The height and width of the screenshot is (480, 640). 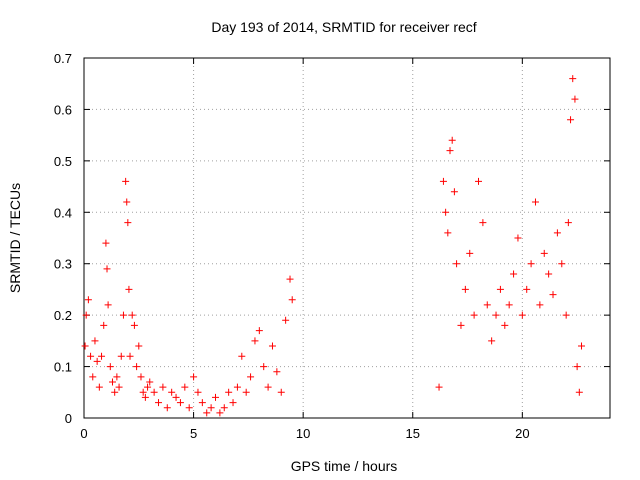 What do you see at coordinates (63, 367) in the screenshot?
I see `y-tick-label: 0.1` at bounding box center [63, 367].